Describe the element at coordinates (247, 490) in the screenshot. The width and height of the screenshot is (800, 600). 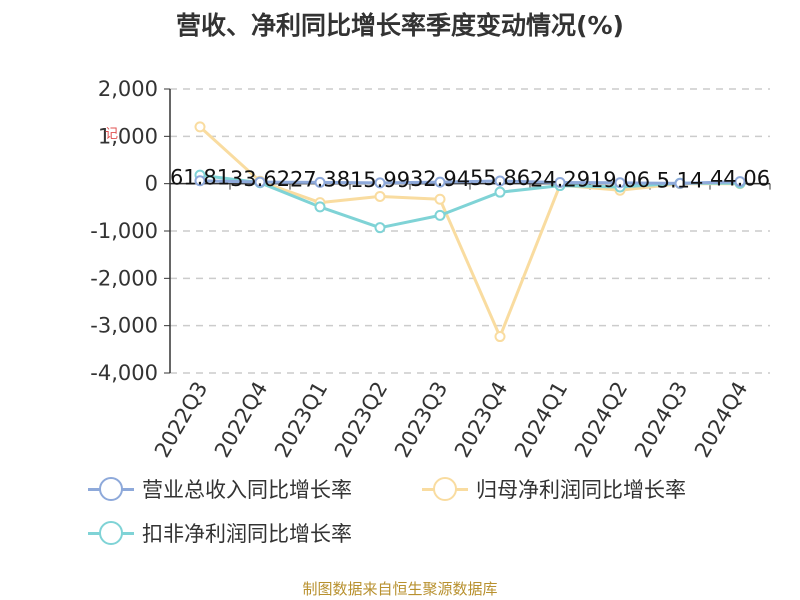
I see `legend-label-revenue: 营业总收入同比增长率` at that location.